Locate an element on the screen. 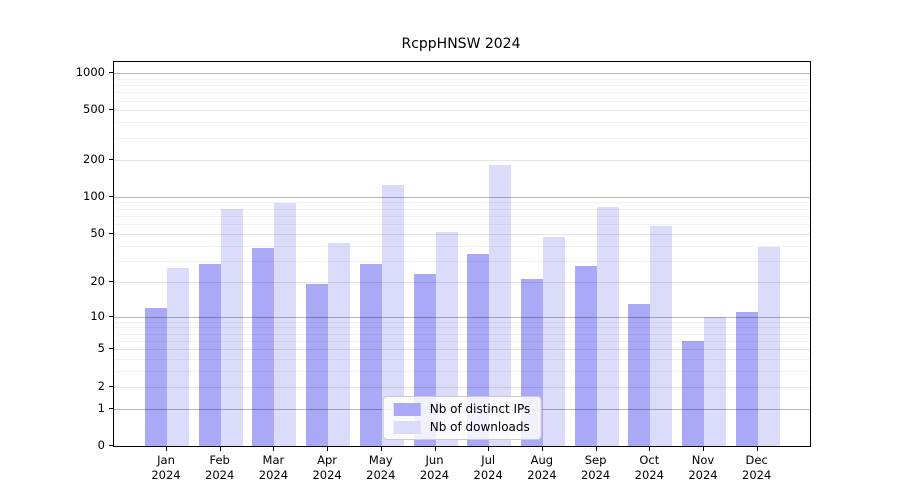 The image size is (900, 500). y-tick-label-50: 50 is located at coordinates (97, 232).